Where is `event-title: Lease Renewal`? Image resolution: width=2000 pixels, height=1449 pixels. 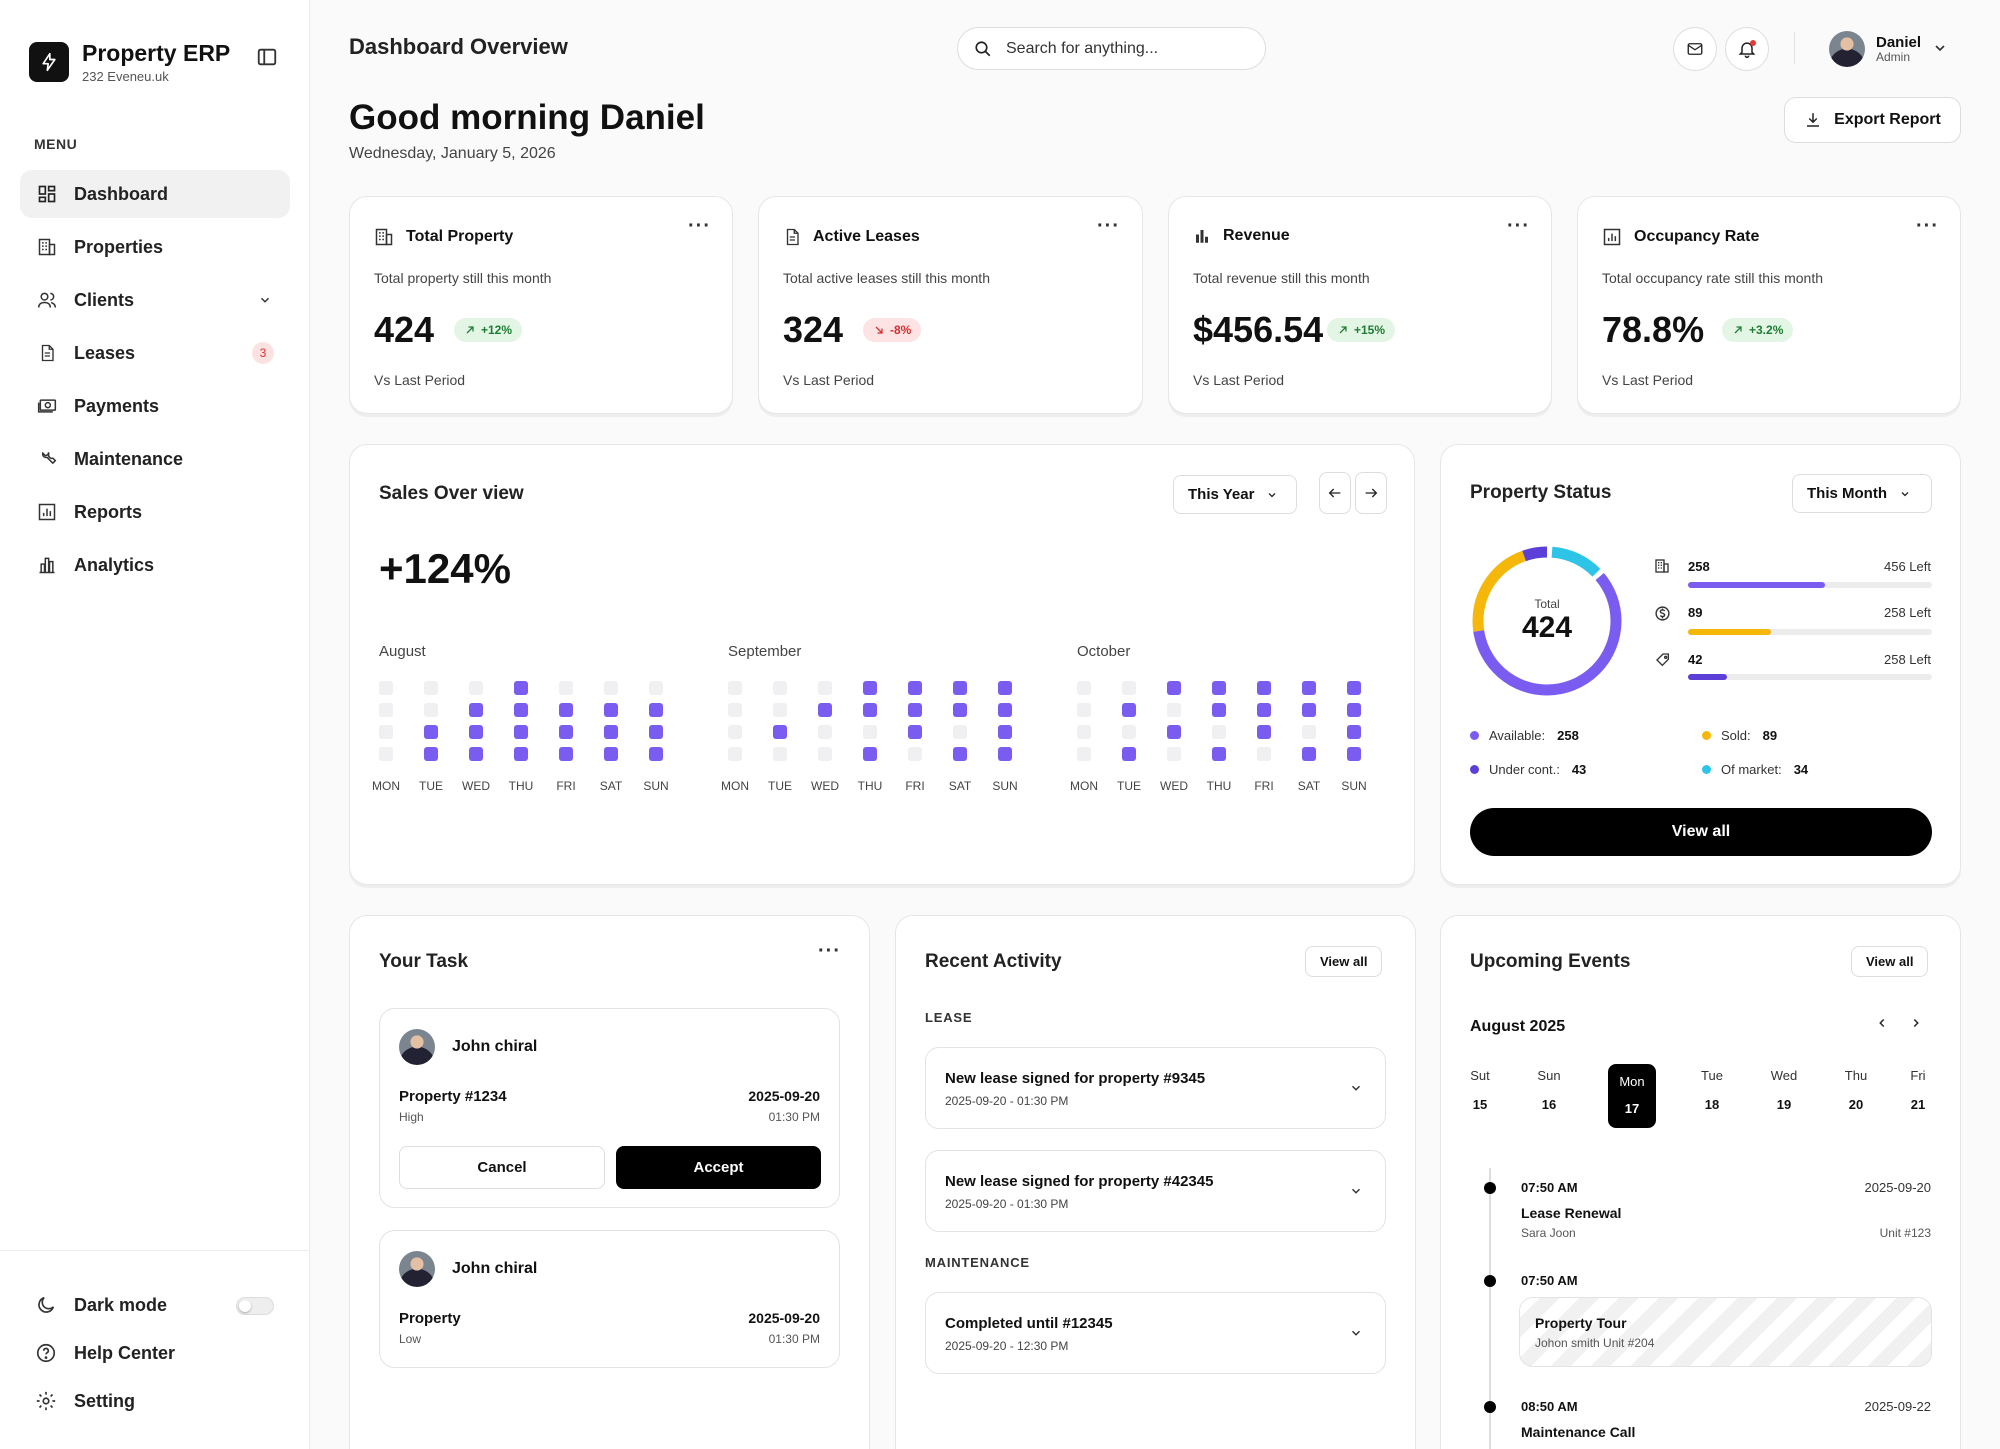 event-title: Lease Renewal is located at coordinates (1571, 1213).